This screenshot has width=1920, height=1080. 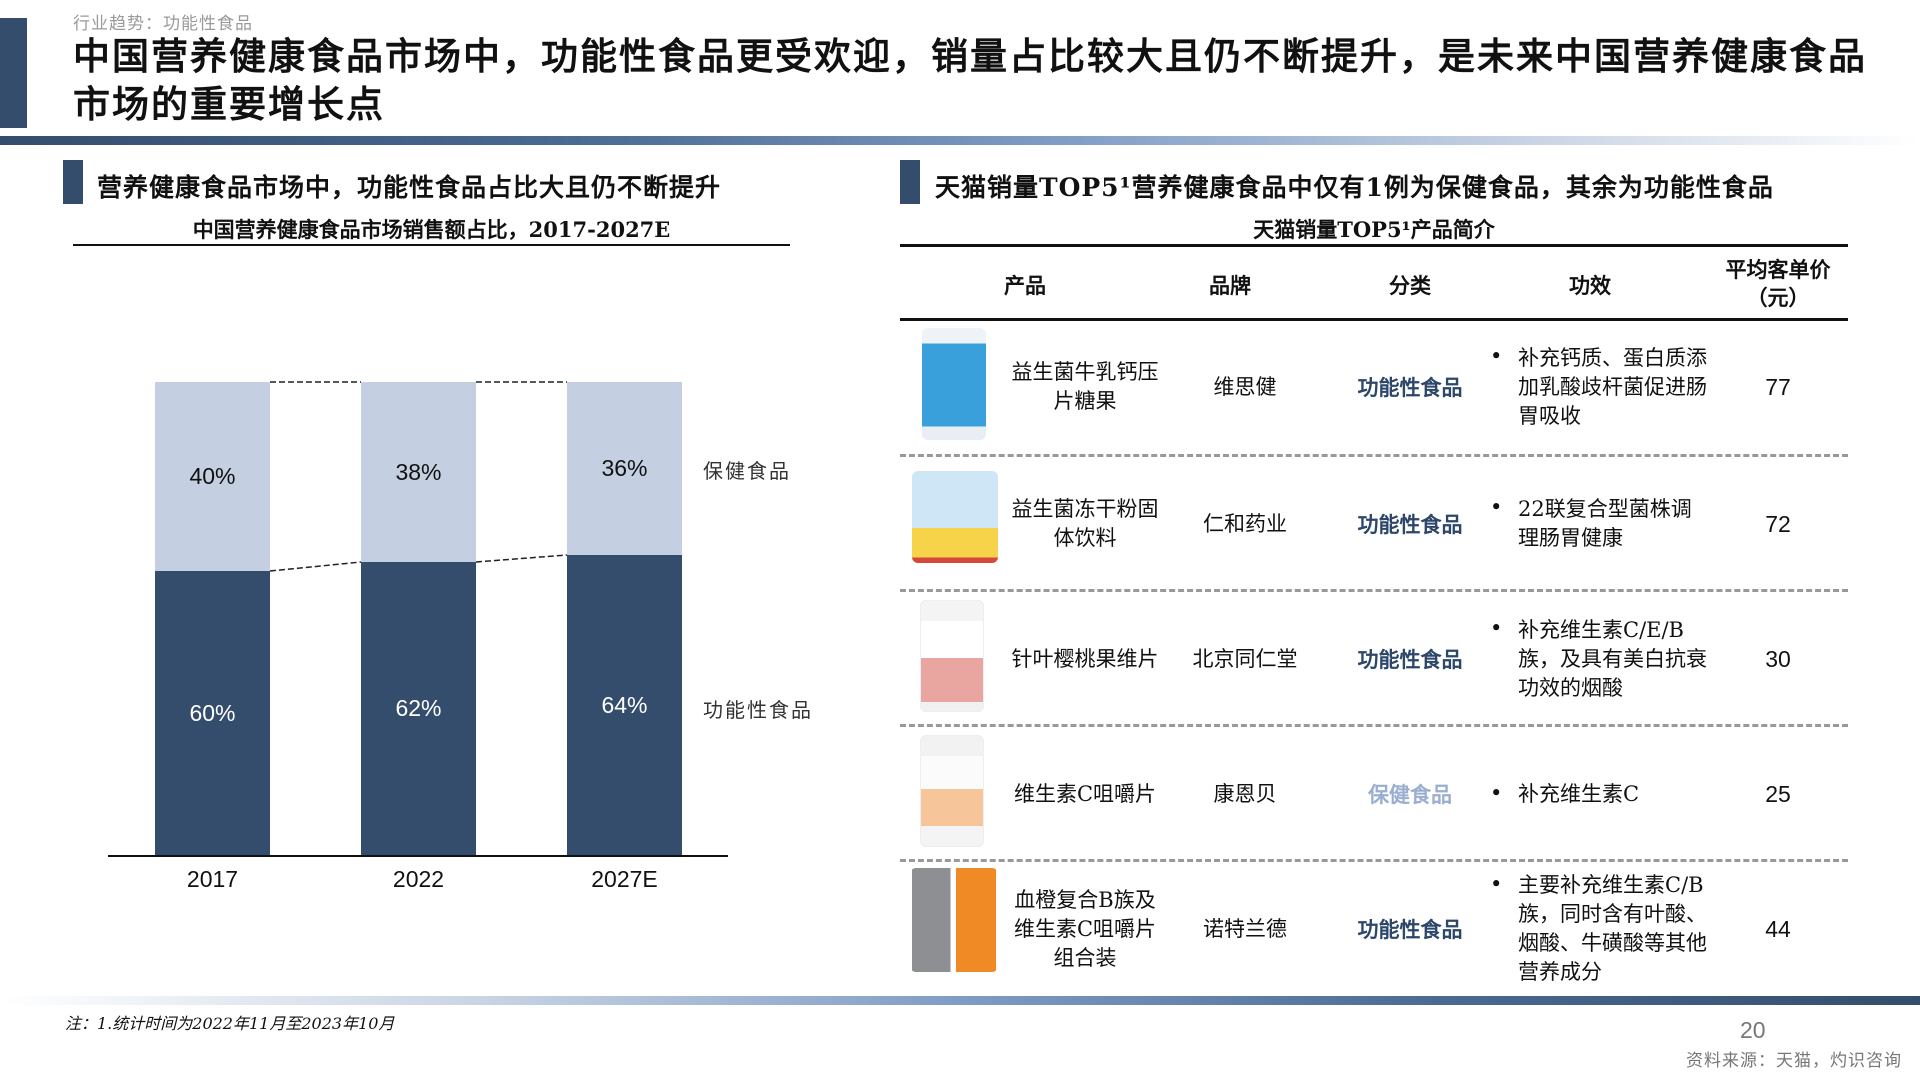 I want to click on product-name: 血橙复合B族及维生素C咀嚼片组合装, so click(x=1085, y=928).